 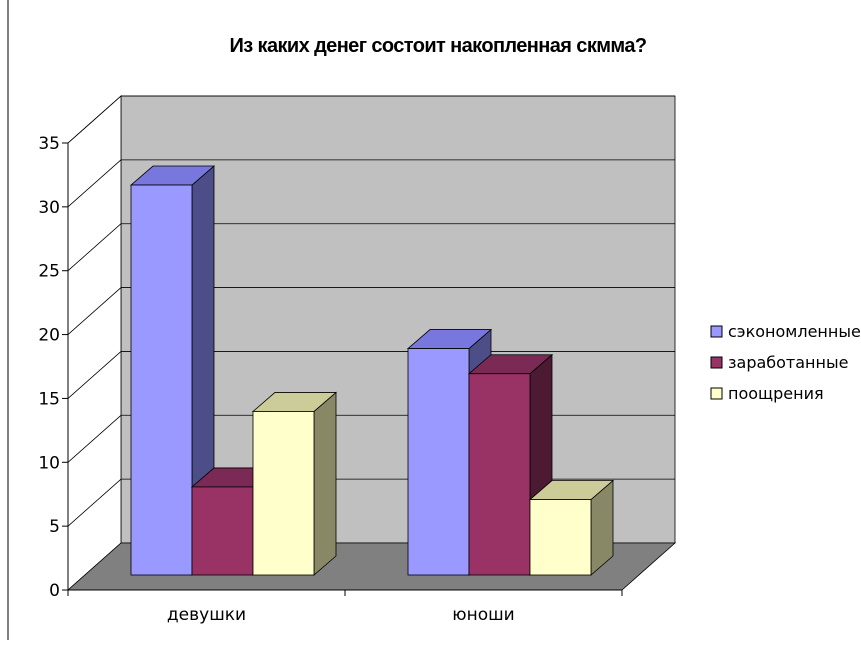 I want to click on legend-label: поощрения, so click(x=776, y=393).